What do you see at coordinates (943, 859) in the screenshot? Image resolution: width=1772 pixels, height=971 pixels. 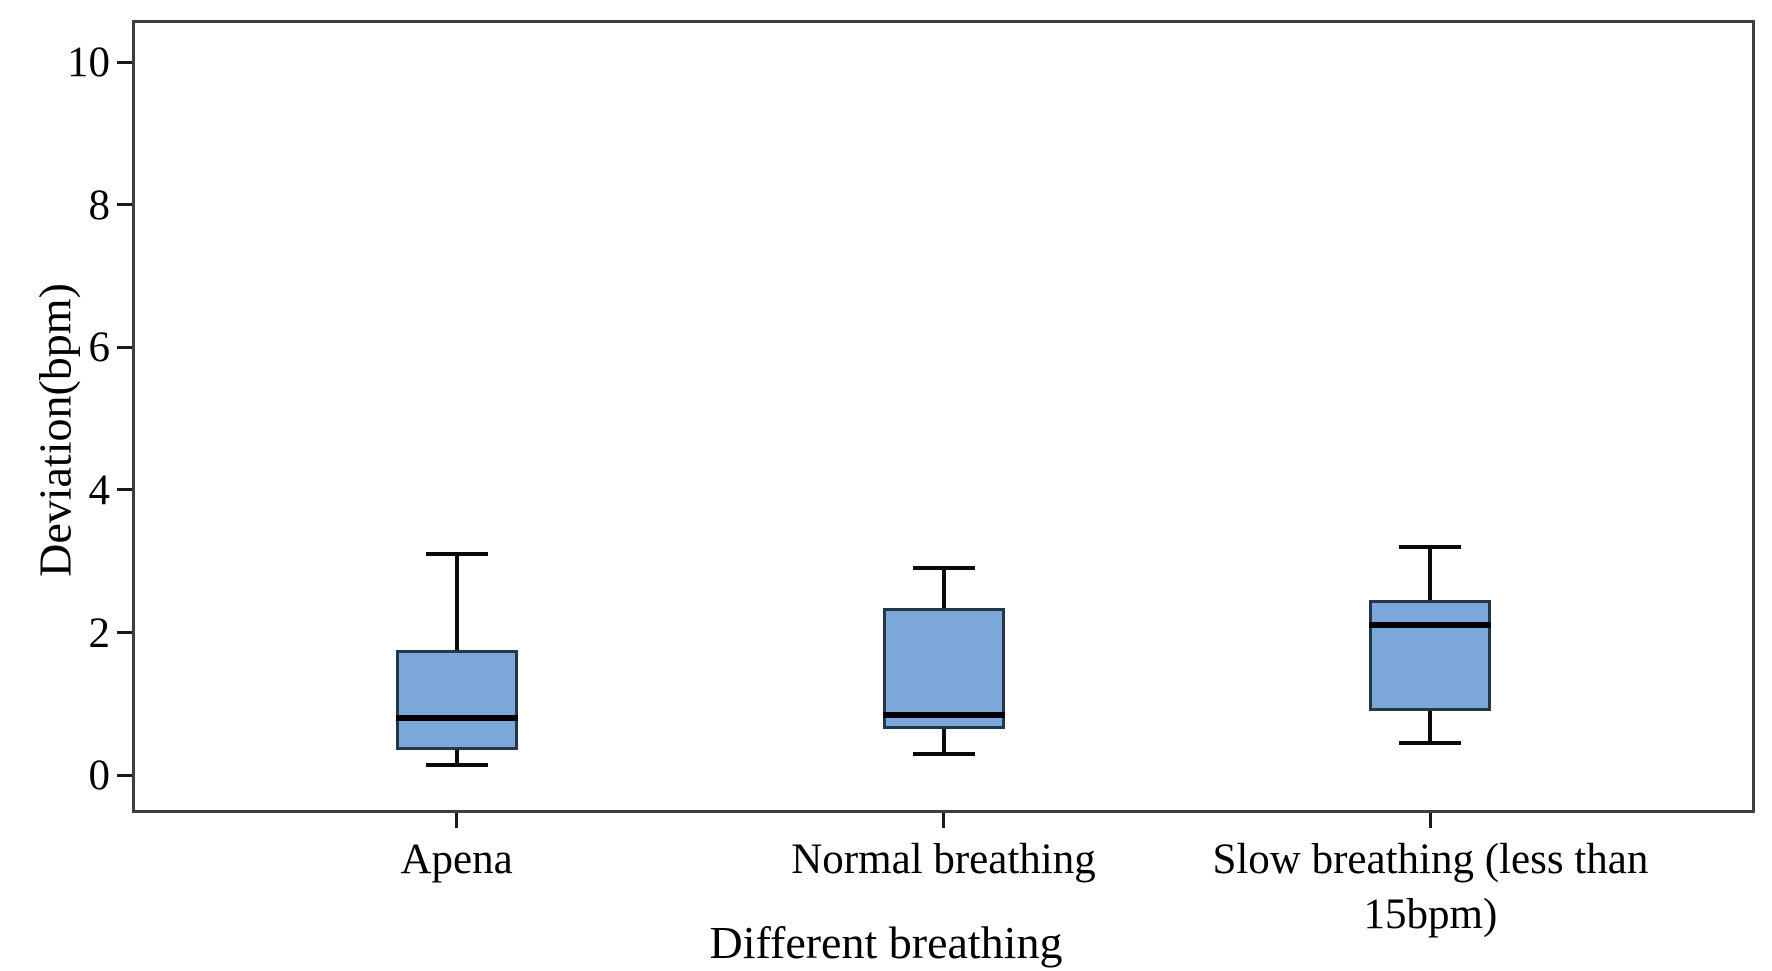 I see `x-category-label: Normal breathing` at bounding box center [943, 859].